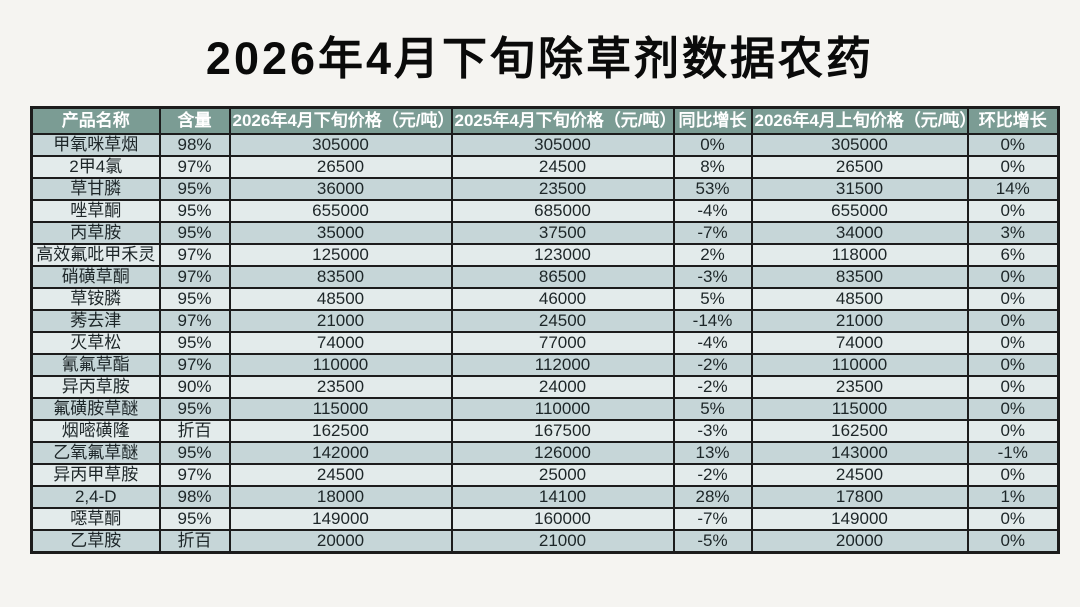 This screenshot has height=607, width=1080. I want to click on value-cell: 77000, so click(562, 343).